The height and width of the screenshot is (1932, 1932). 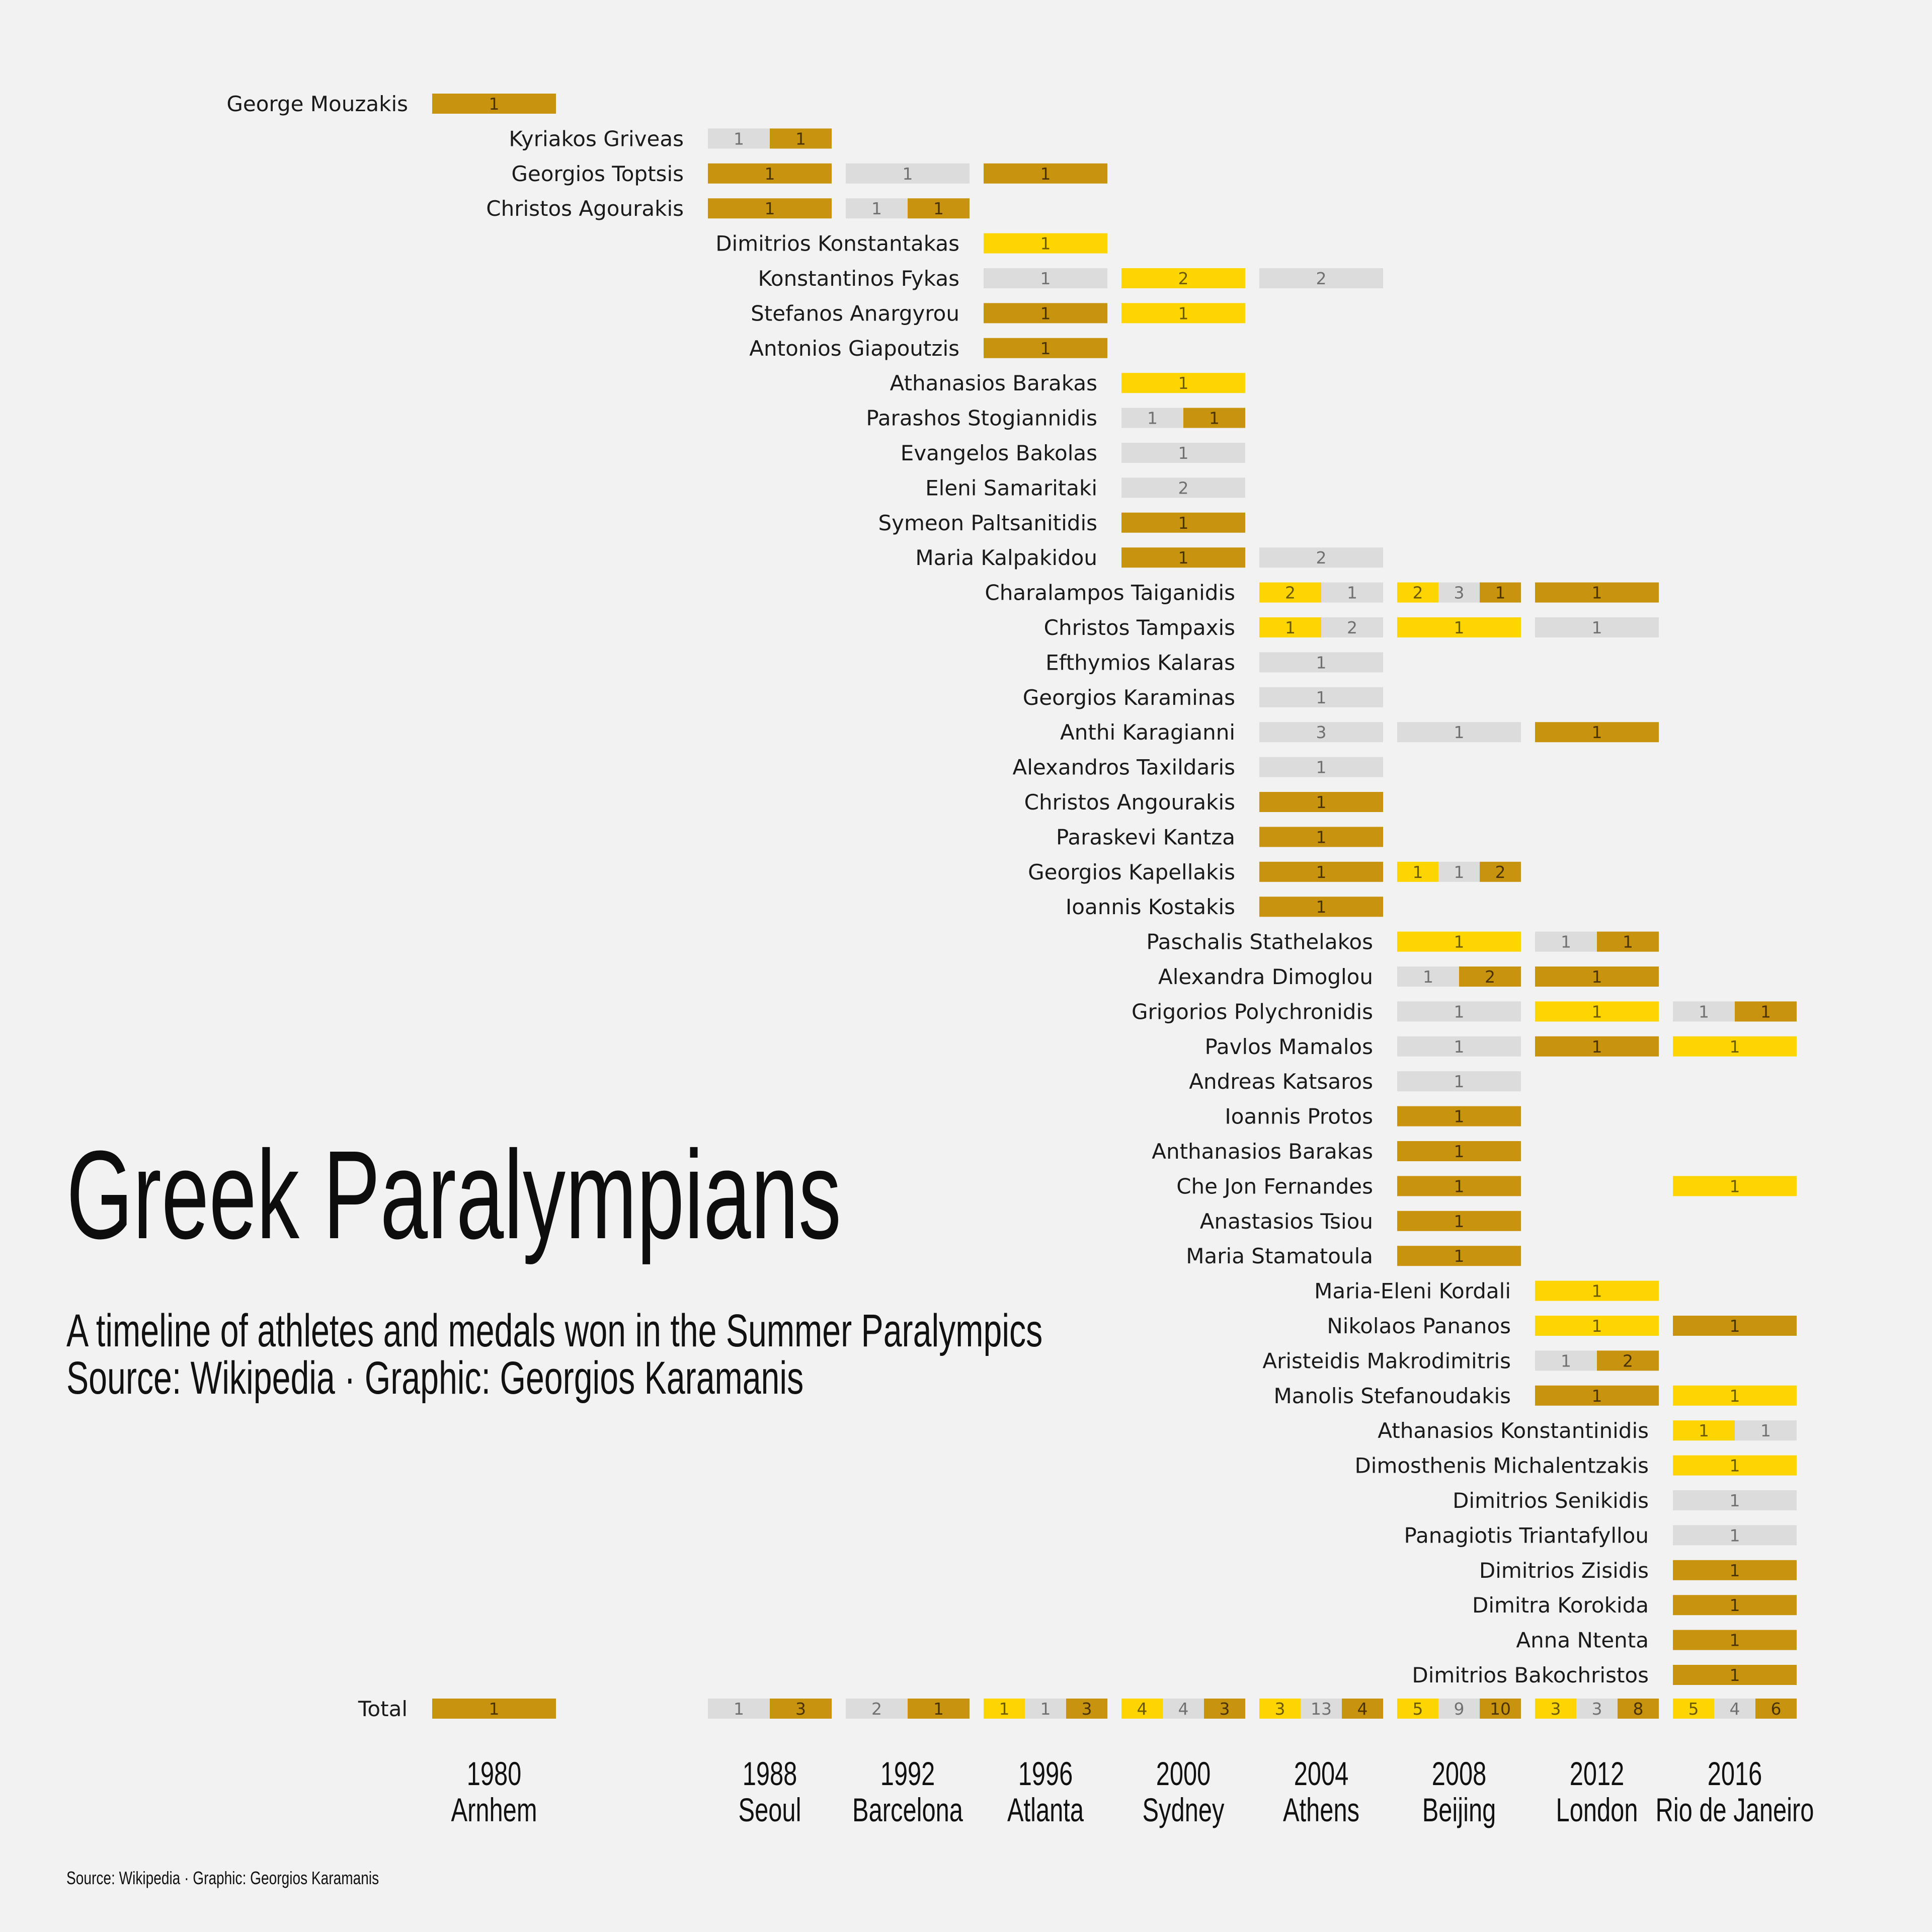 I want to click on athlete-name: Grigorios Polychronidis, so click(x=1253, y=1012).